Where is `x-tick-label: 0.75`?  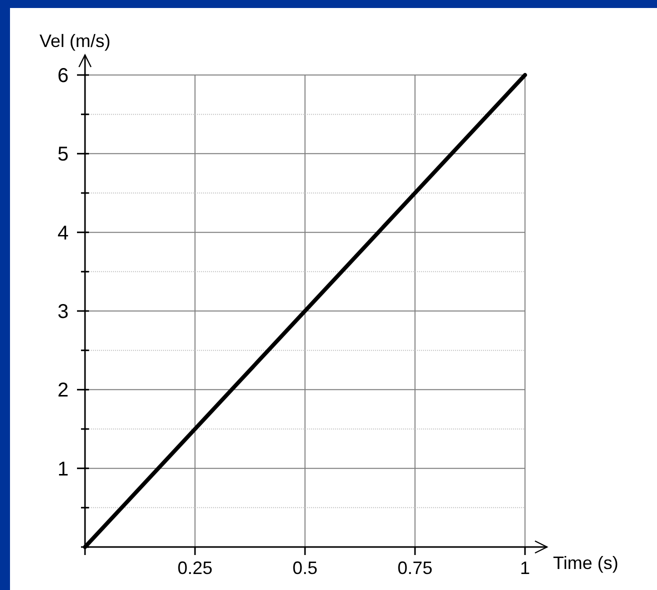 x-tick-label: 0.75 is located at coordinates (415, 568).